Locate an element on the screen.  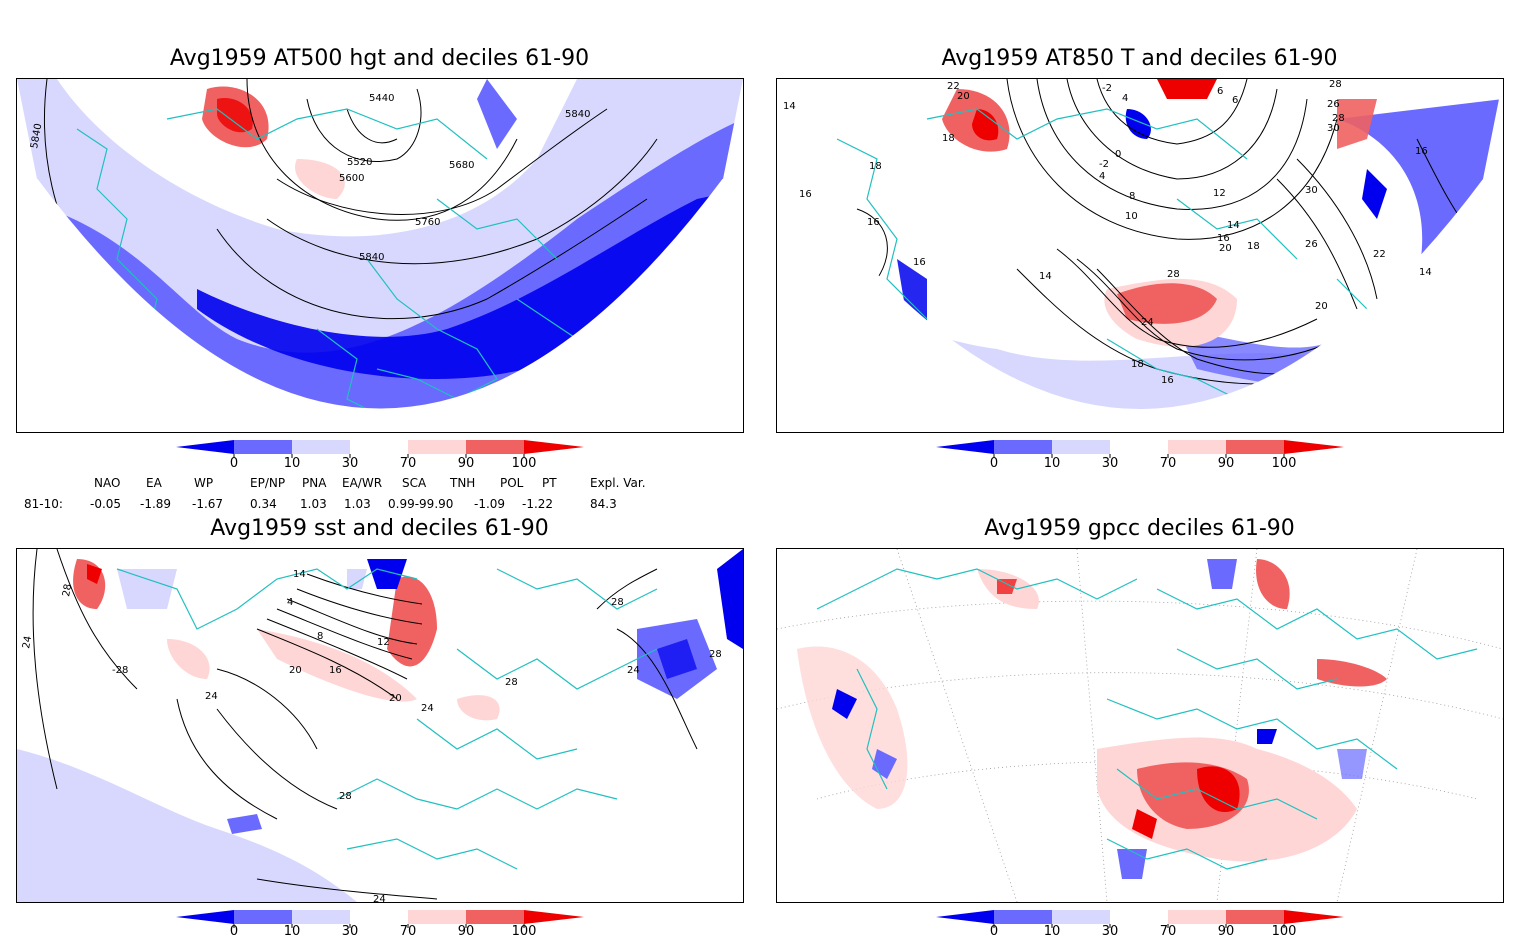
index-header: EA is located at coordinates (154, 483).